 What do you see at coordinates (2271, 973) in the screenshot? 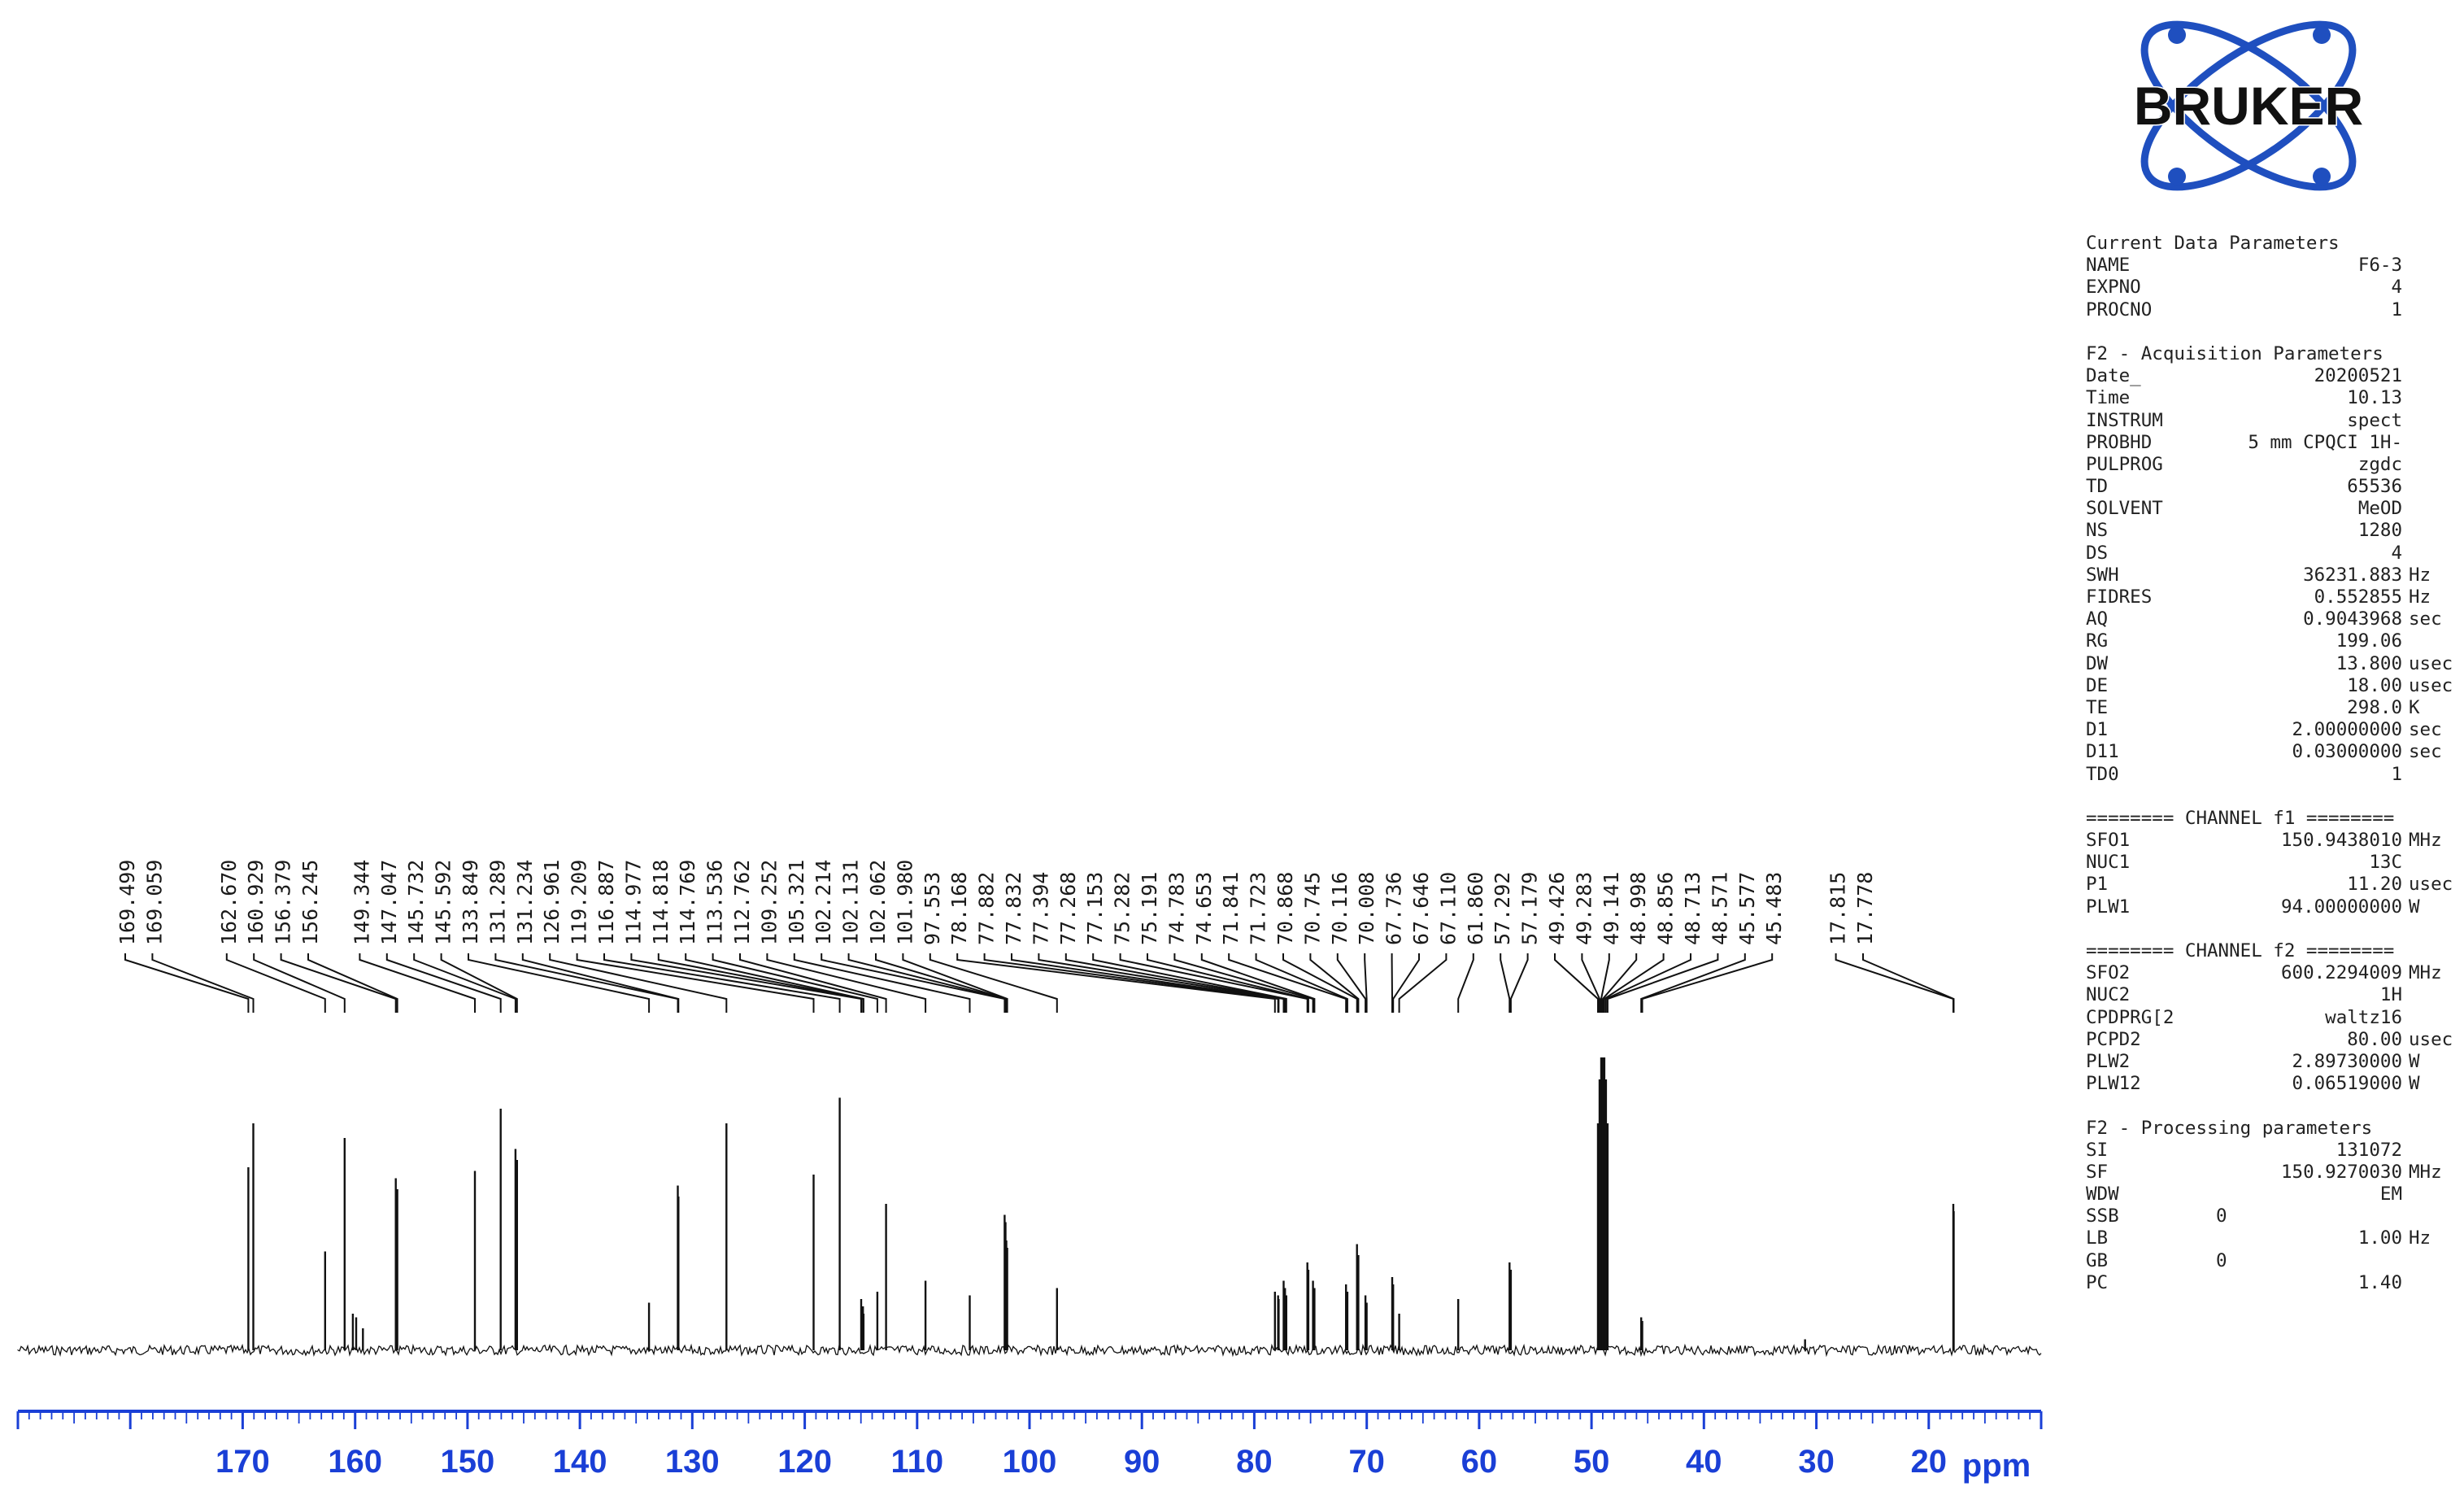
I see `param-row: SFO2 600.2294009 MHz` at bounding box center [2271, 973].